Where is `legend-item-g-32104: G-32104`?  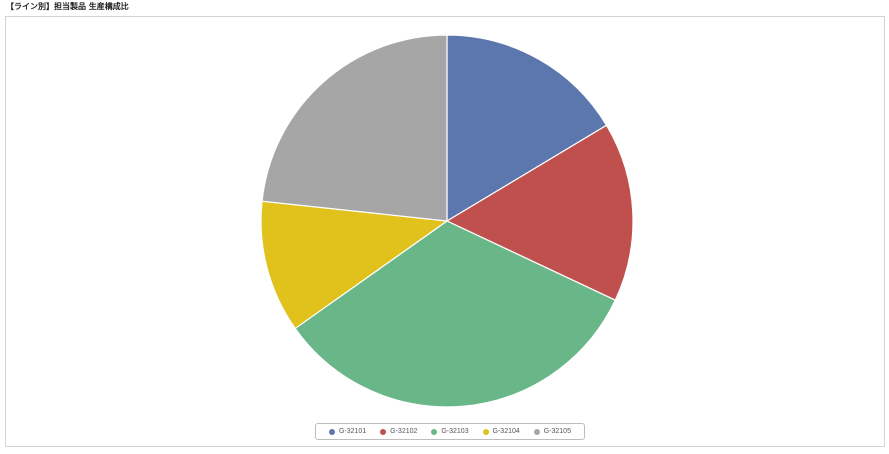 legend-item-g-32104: G-32104 is located at coordinates (501, 431).